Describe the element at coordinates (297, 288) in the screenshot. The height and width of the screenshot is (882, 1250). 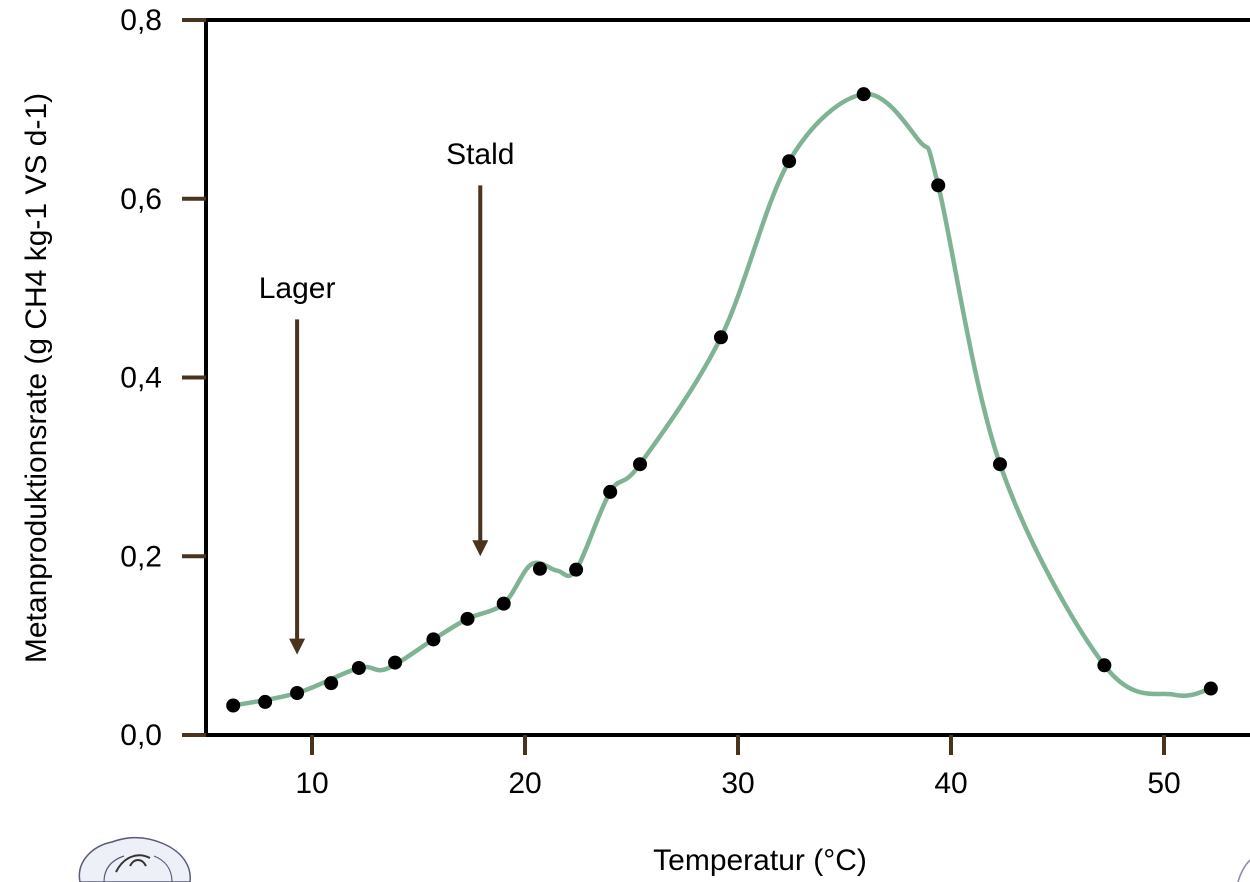
I see `annotation-label-0: Lager` at that location.